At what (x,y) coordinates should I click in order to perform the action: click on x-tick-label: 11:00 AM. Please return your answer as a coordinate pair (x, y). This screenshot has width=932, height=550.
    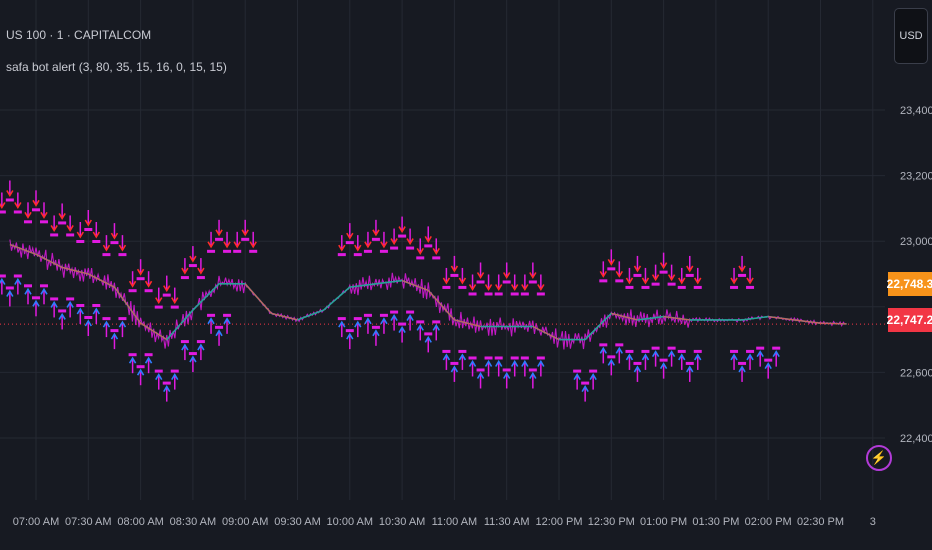
    Looking at the image, I should click on (455, 522).